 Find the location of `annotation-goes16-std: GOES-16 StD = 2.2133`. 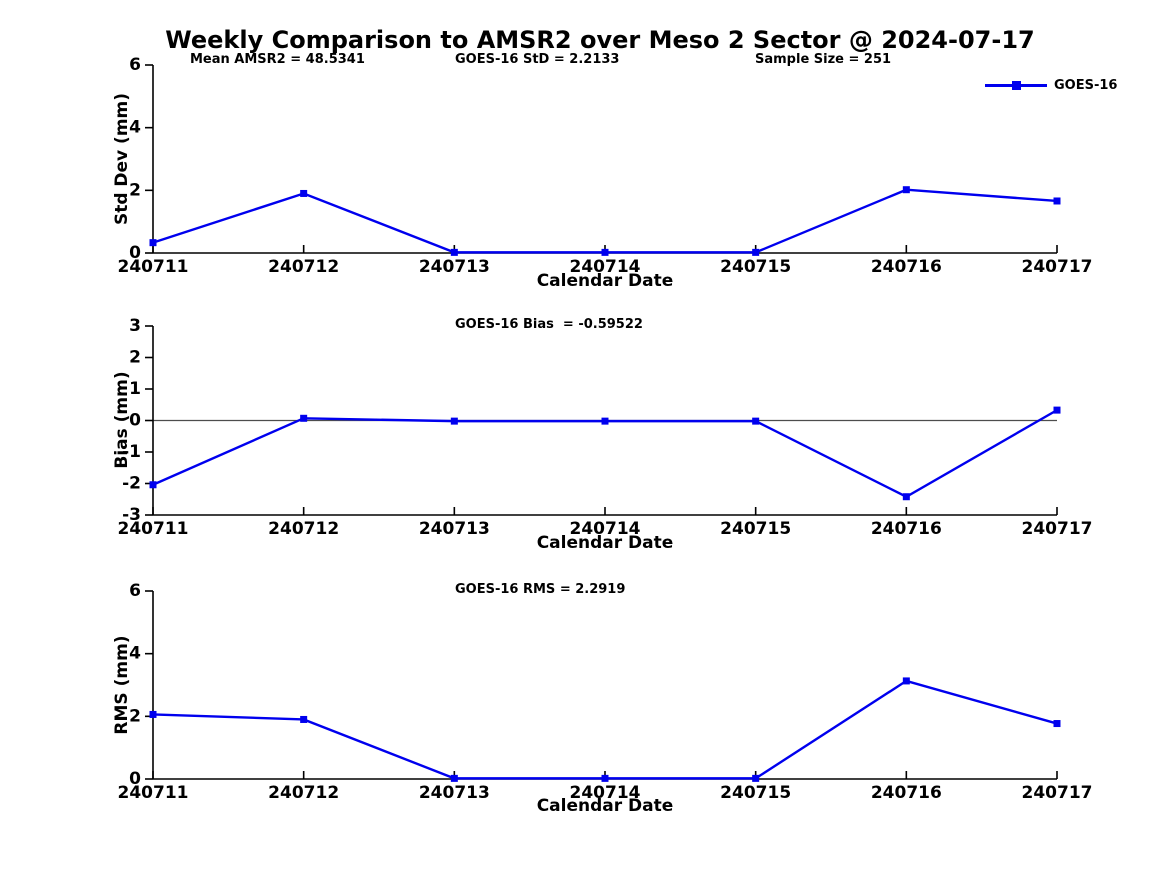

annotation-goes16-std: GOES-16 StD = 2.2133 is located at coordinates (537, 59).